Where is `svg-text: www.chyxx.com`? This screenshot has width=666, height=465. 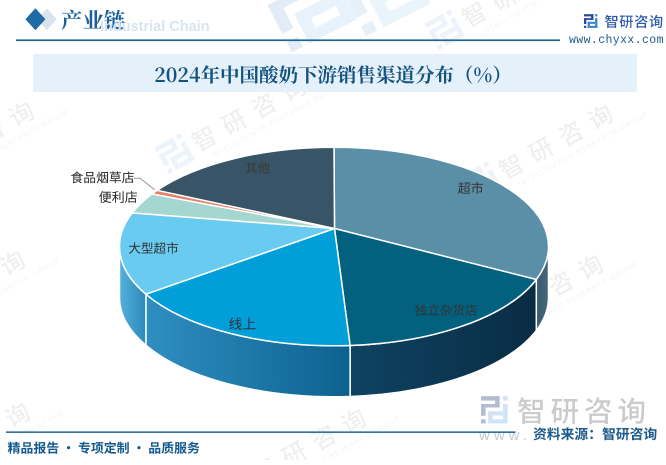 svg-text: www.chyxx.com is located at coordinates (616, 40).